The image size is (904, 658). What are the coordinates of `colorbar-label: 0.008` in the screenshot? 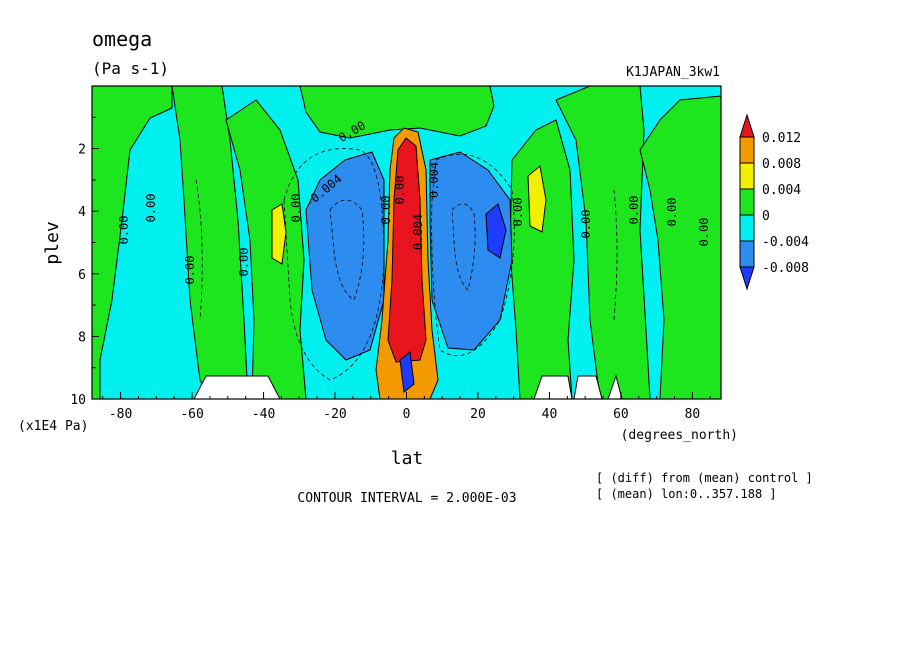 It's located at (781, 164).